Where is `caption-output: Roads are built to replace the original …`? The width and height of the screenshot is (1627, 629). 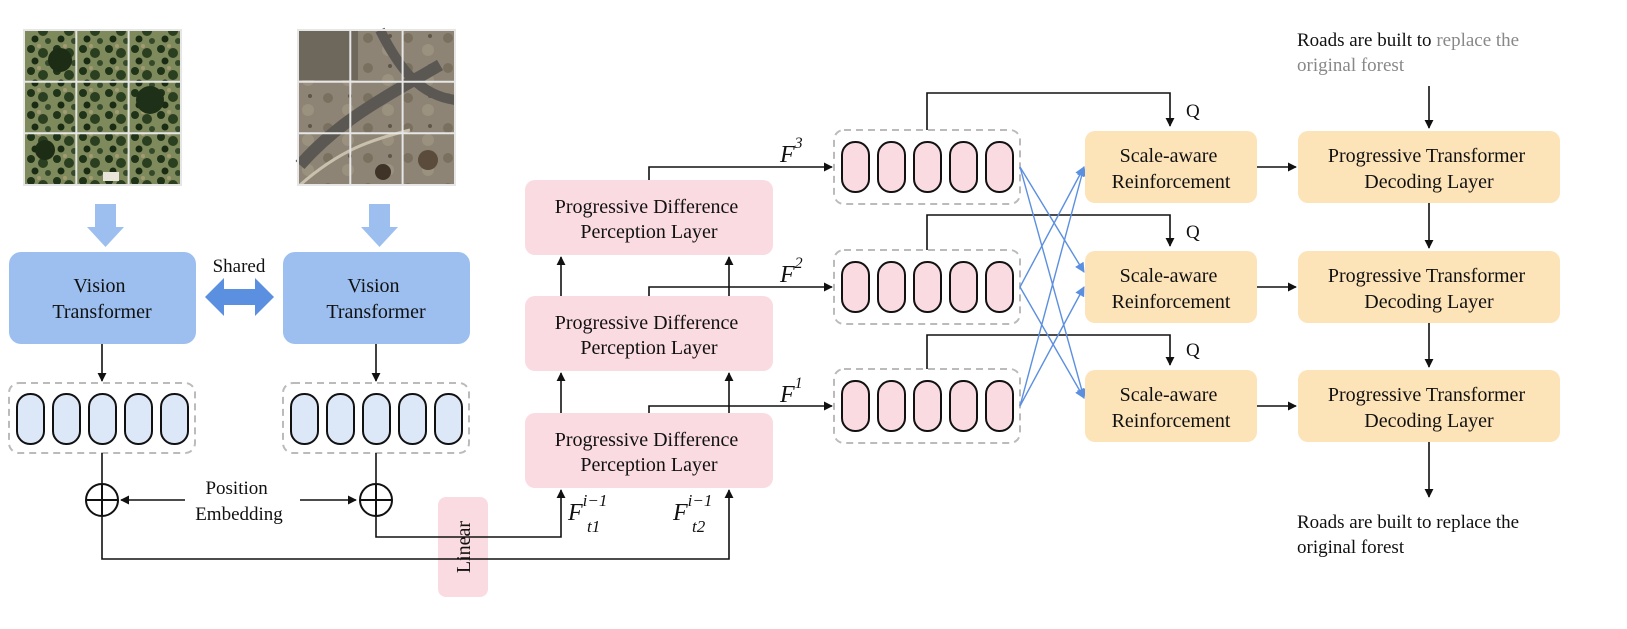 caption-output: Roads are built to replace the original … is located at coordinates (1410, 535).